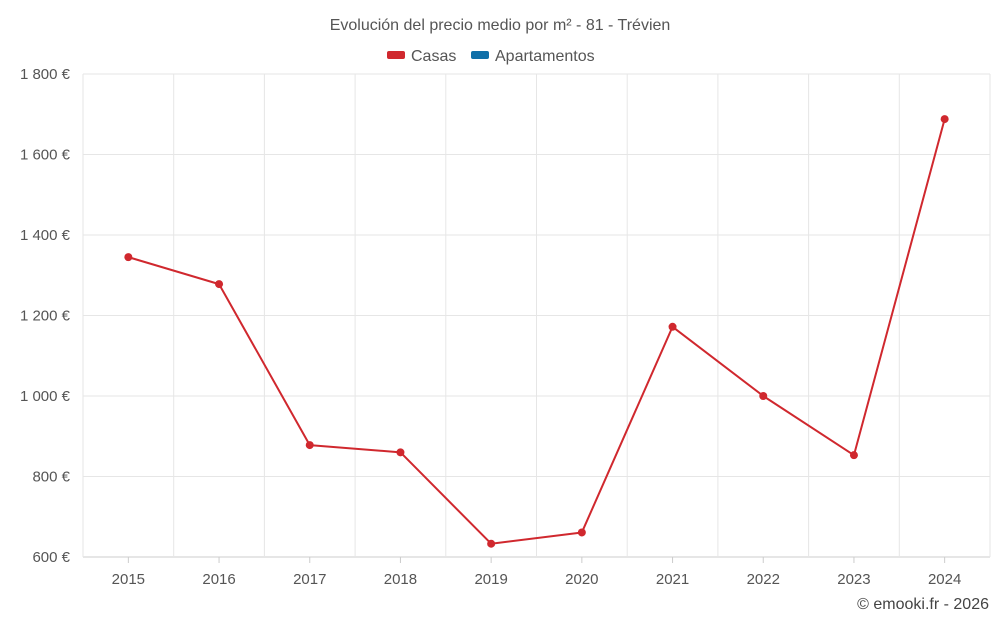 The height and width of the screenshot is (625, 1000). I want to click on x-tick-label: 2020, so click(581, 579).